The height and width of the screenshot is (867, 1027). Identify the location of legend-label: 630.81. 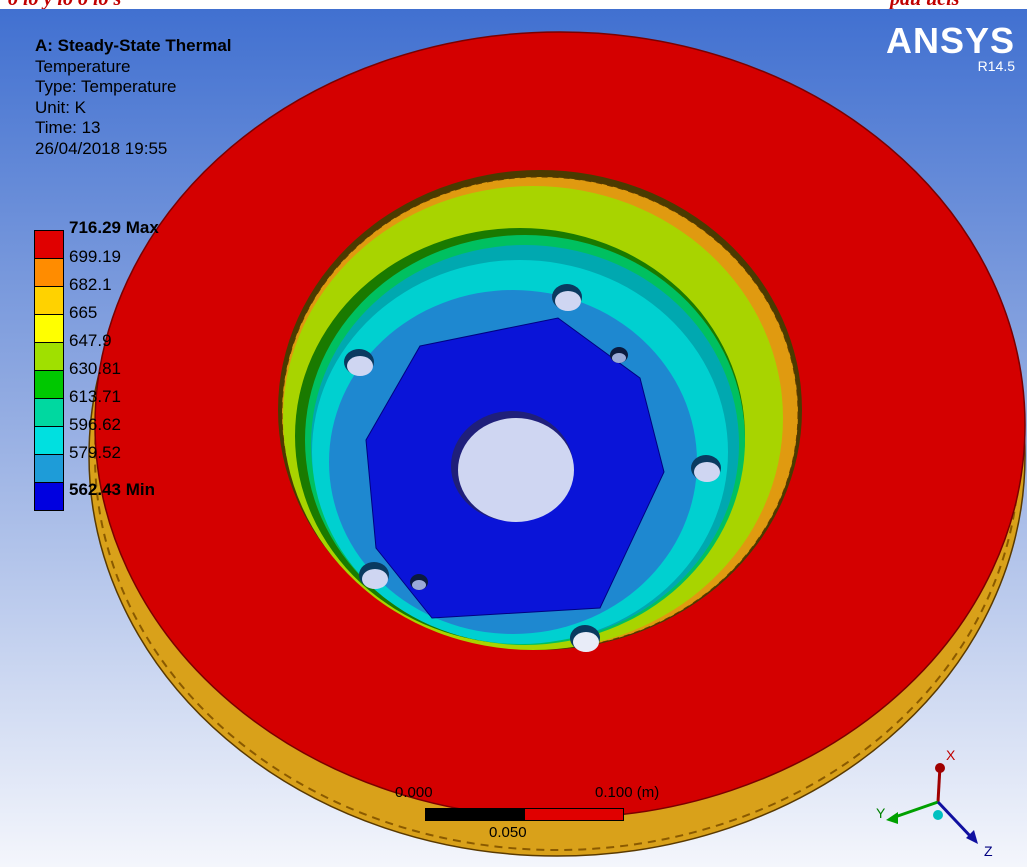
(95, 368).